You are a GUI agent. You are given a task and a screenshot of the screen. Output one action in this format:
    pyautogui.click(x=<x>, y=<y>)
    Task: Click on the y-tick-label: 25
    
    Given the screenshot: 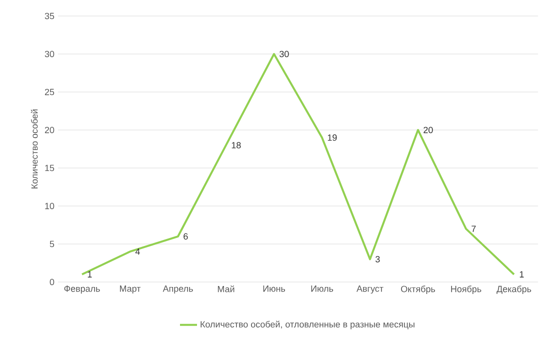 What is the action you would take?
    pyautogui.click(x=49, y=92)
    